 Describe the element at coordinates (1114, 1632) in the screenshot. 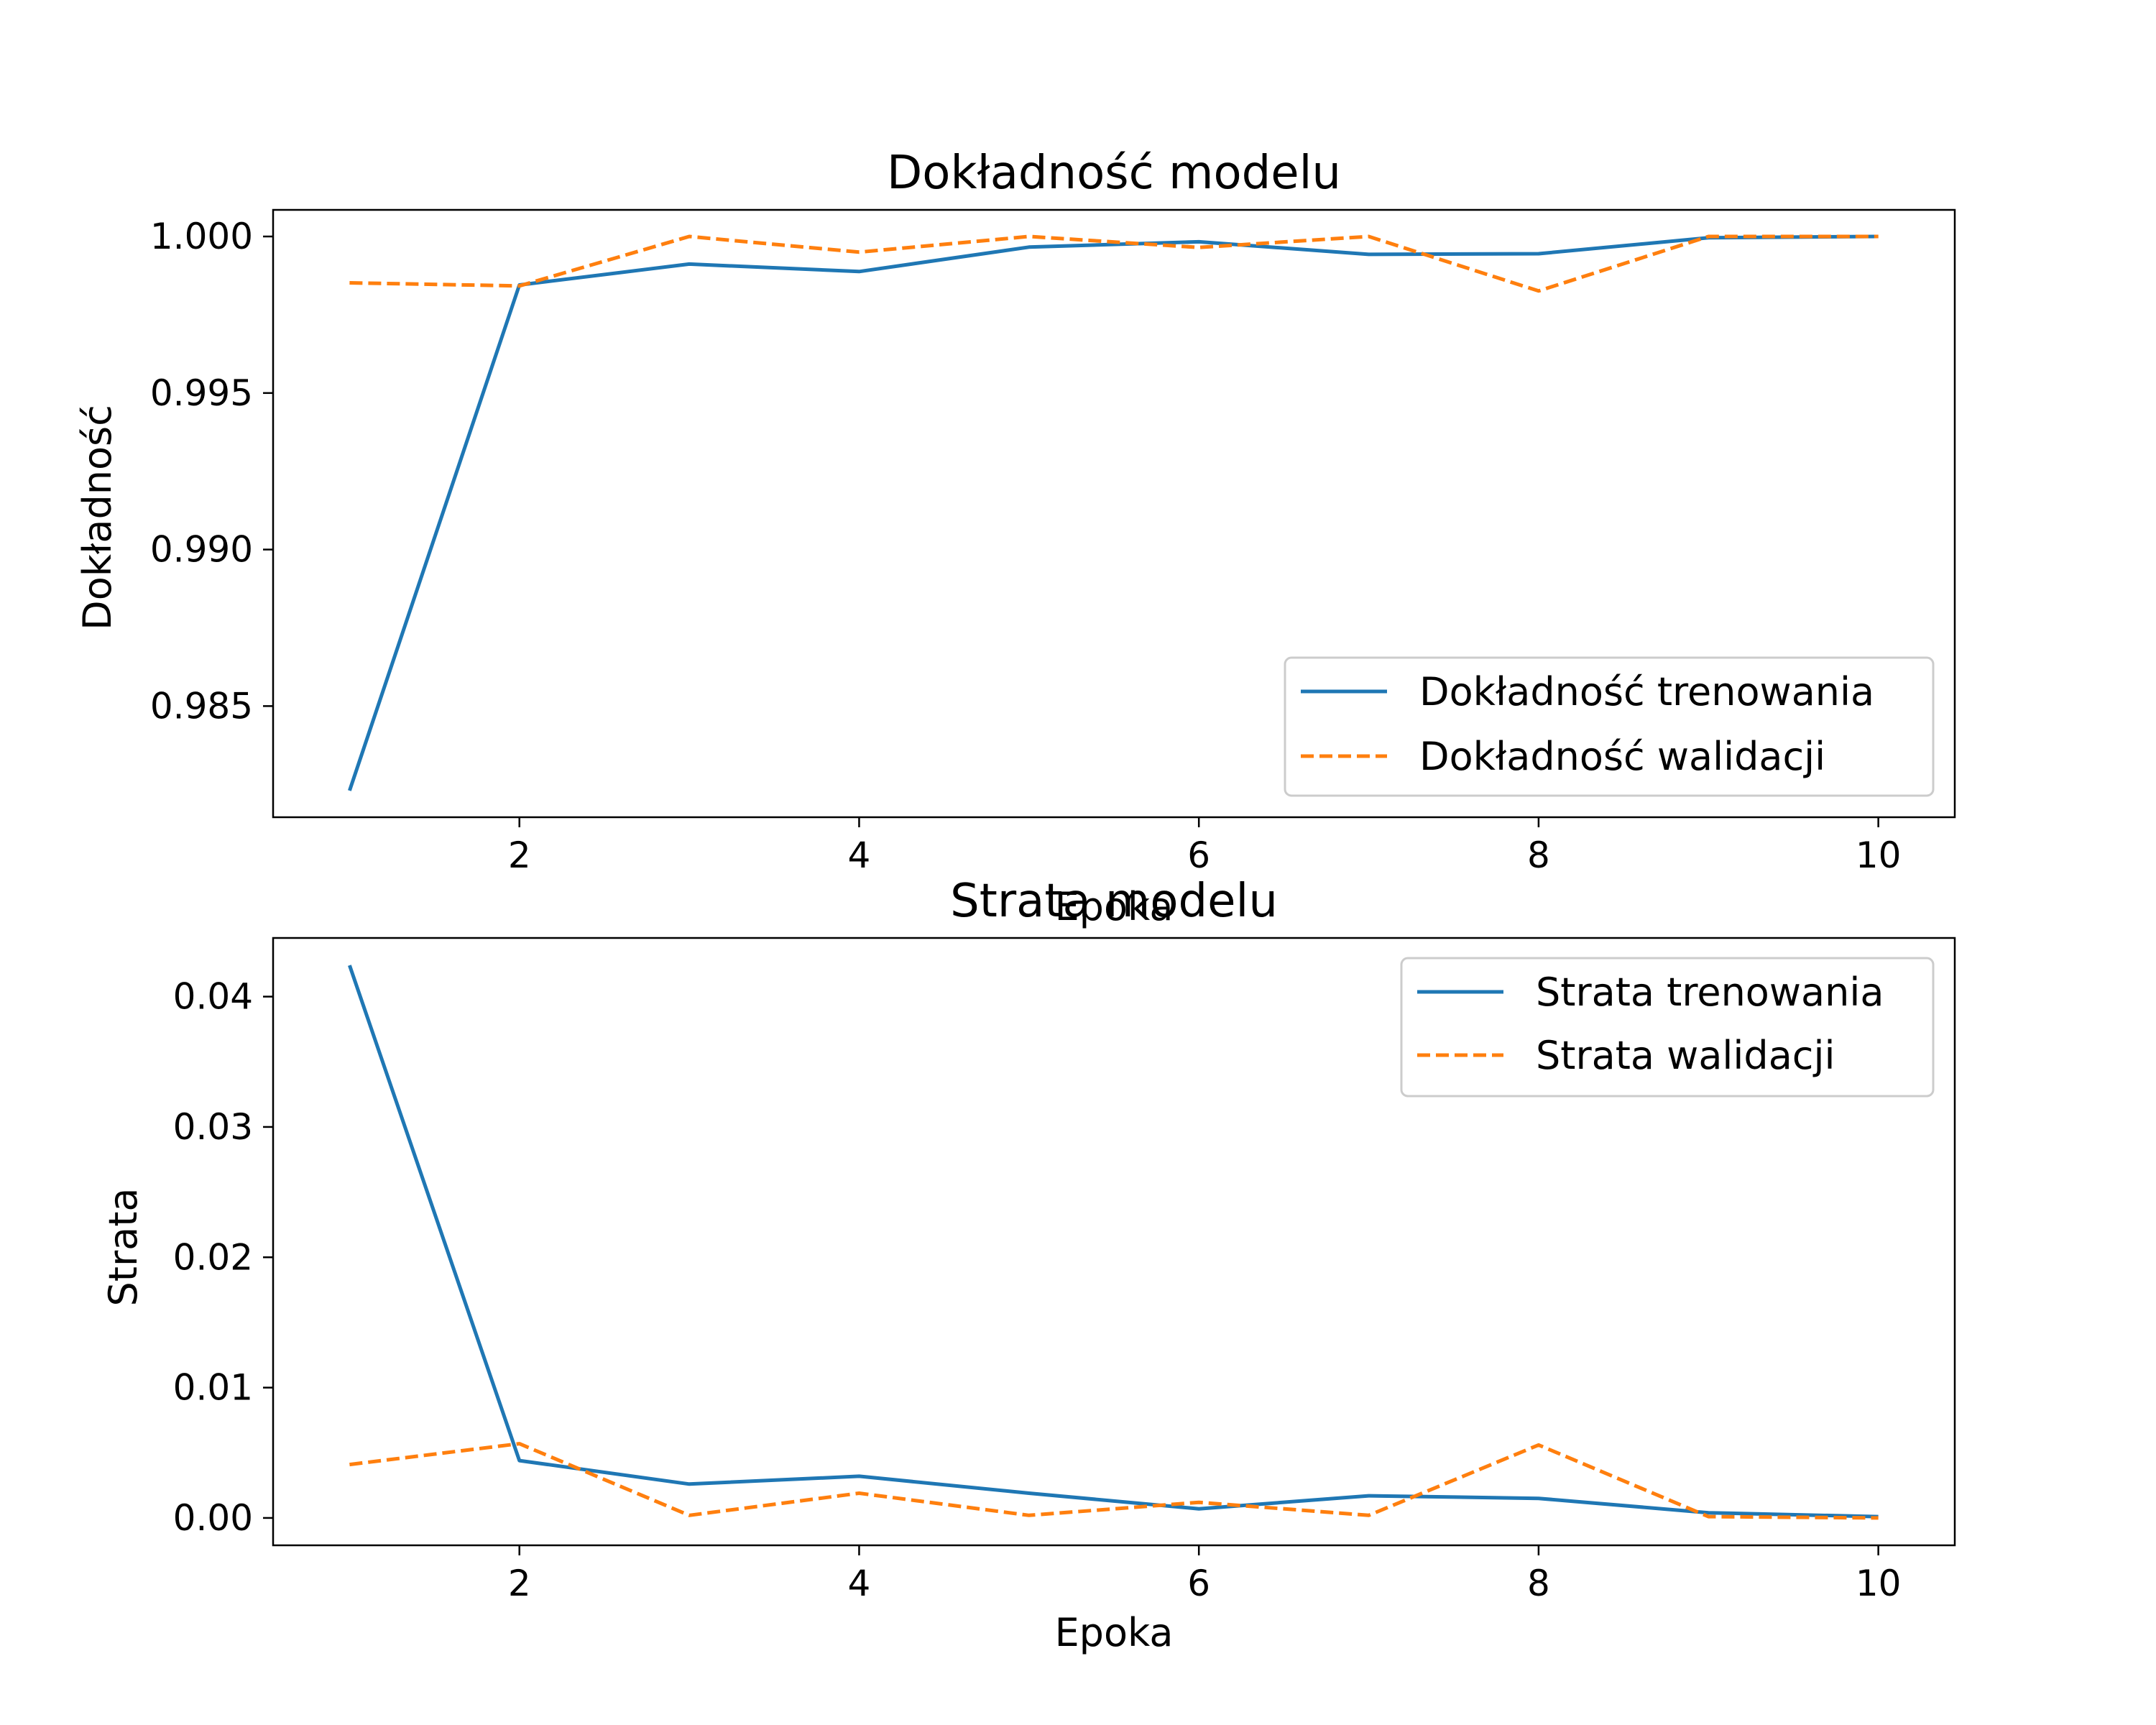

I see `loss-x-axis-label: Epoka` at that location.